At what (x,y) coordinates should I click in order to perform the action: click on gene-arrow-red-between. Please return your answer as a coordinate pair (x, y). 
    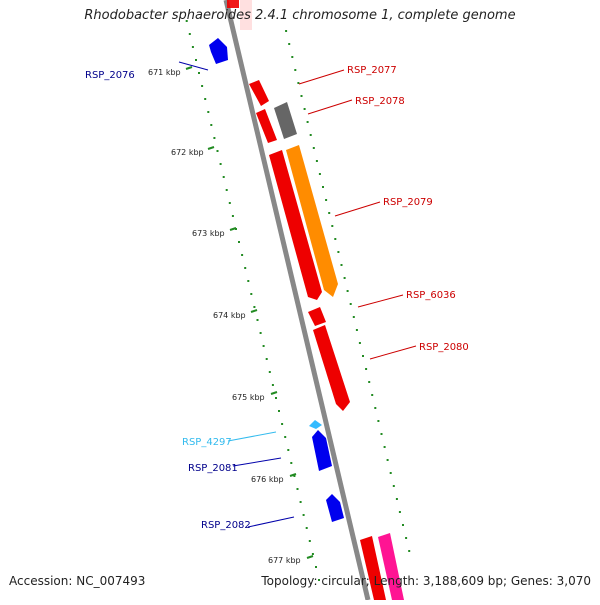
    Looking at the image, I should click on (266, 126).